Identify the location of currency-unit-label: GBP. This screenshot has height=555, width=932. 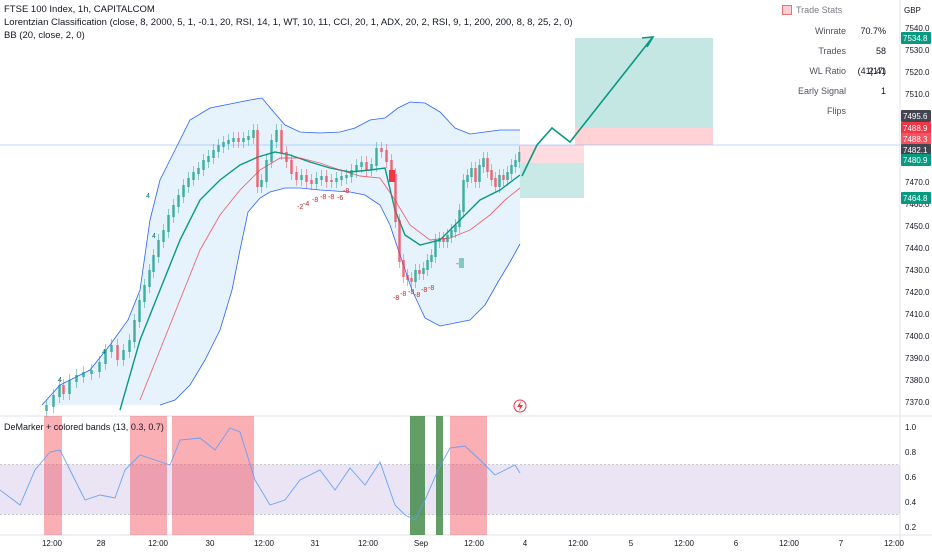
(912, 10).